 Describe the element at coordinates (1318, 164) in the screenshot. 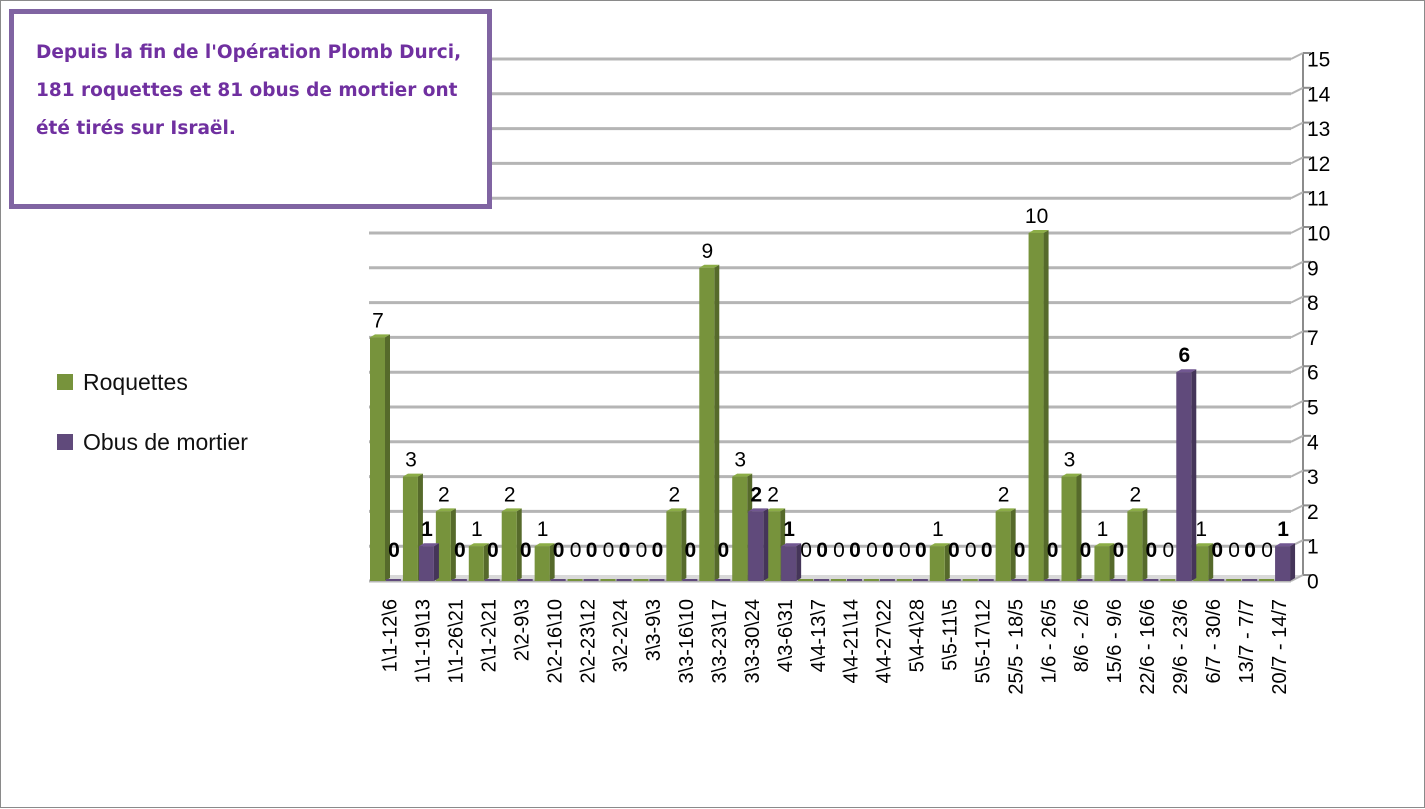

I see `y-tick-label: 12` at that location.